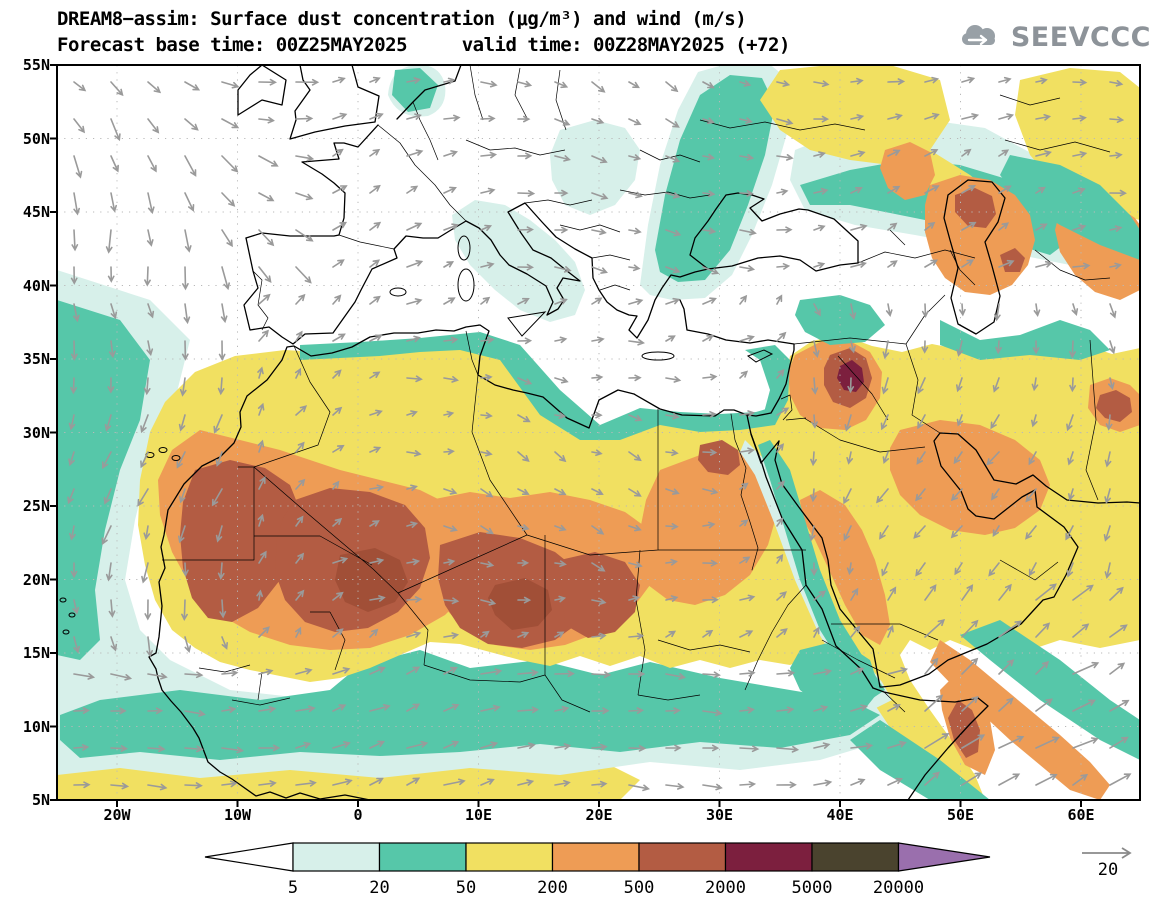 This screenshot has width=1165, height=907. What do you see at coordinates (36, 212) in the screenshot?
I see `y-axis-tick-label: 45N` at bounding box center [36, 212].